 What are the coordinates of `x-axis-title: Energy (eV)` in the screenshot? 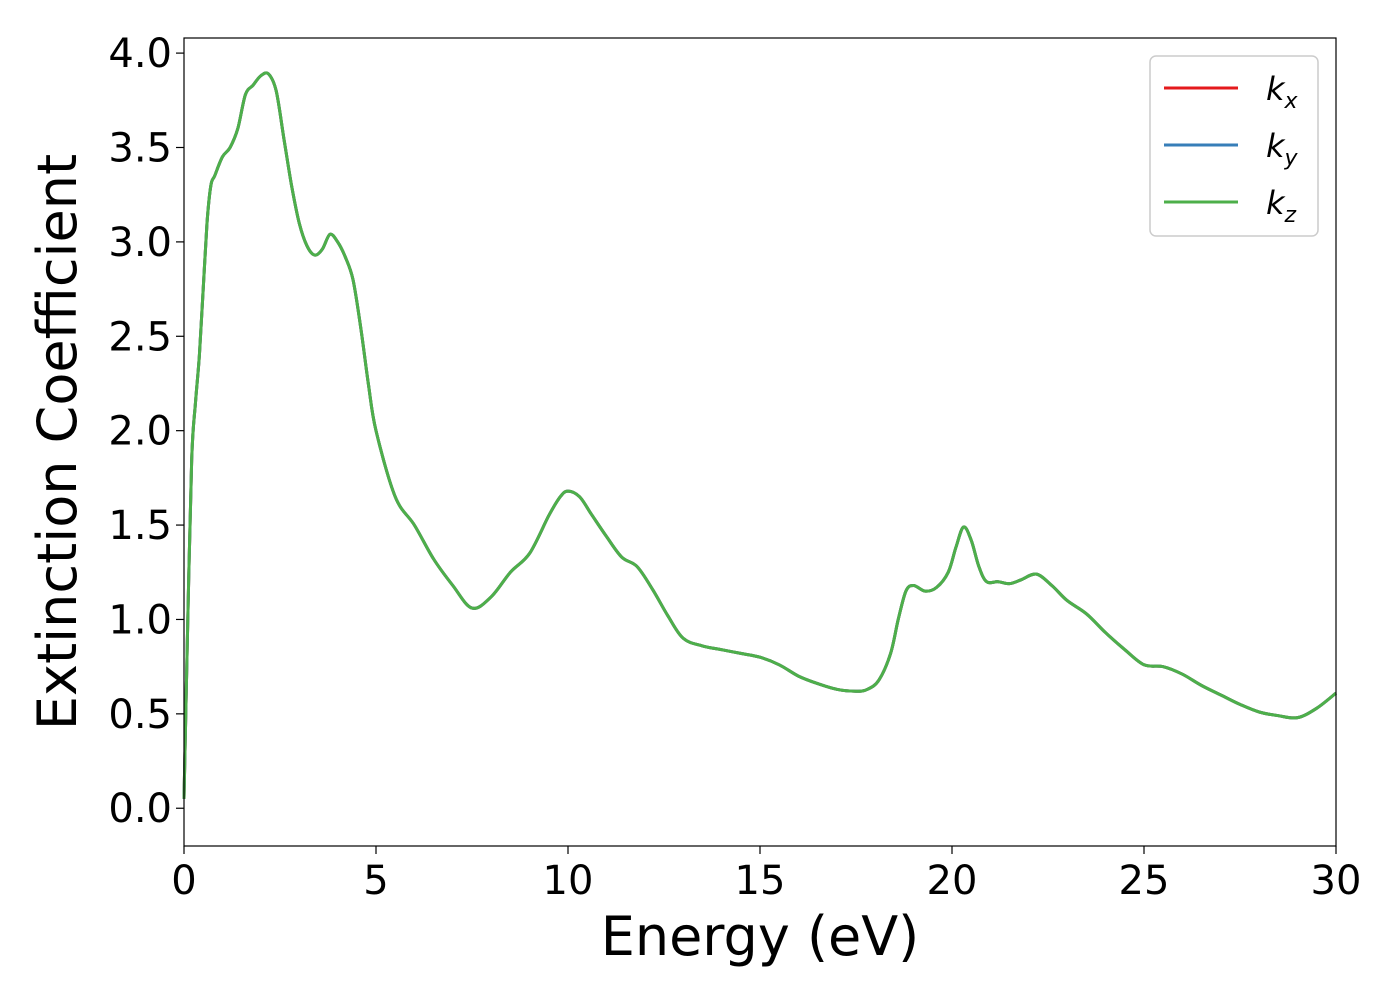 It's located at (760, 936).